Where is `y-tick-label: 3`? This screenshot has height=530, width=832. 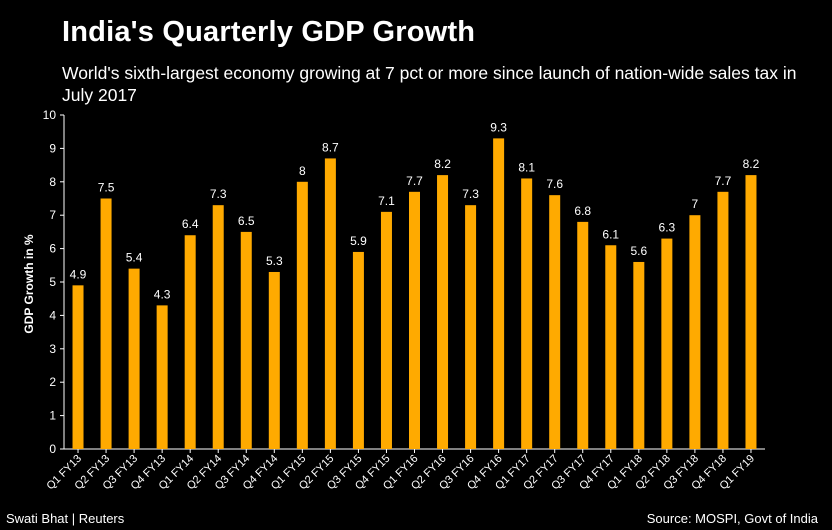
y-tick-label: 3 is located at coordinates (52, 349).